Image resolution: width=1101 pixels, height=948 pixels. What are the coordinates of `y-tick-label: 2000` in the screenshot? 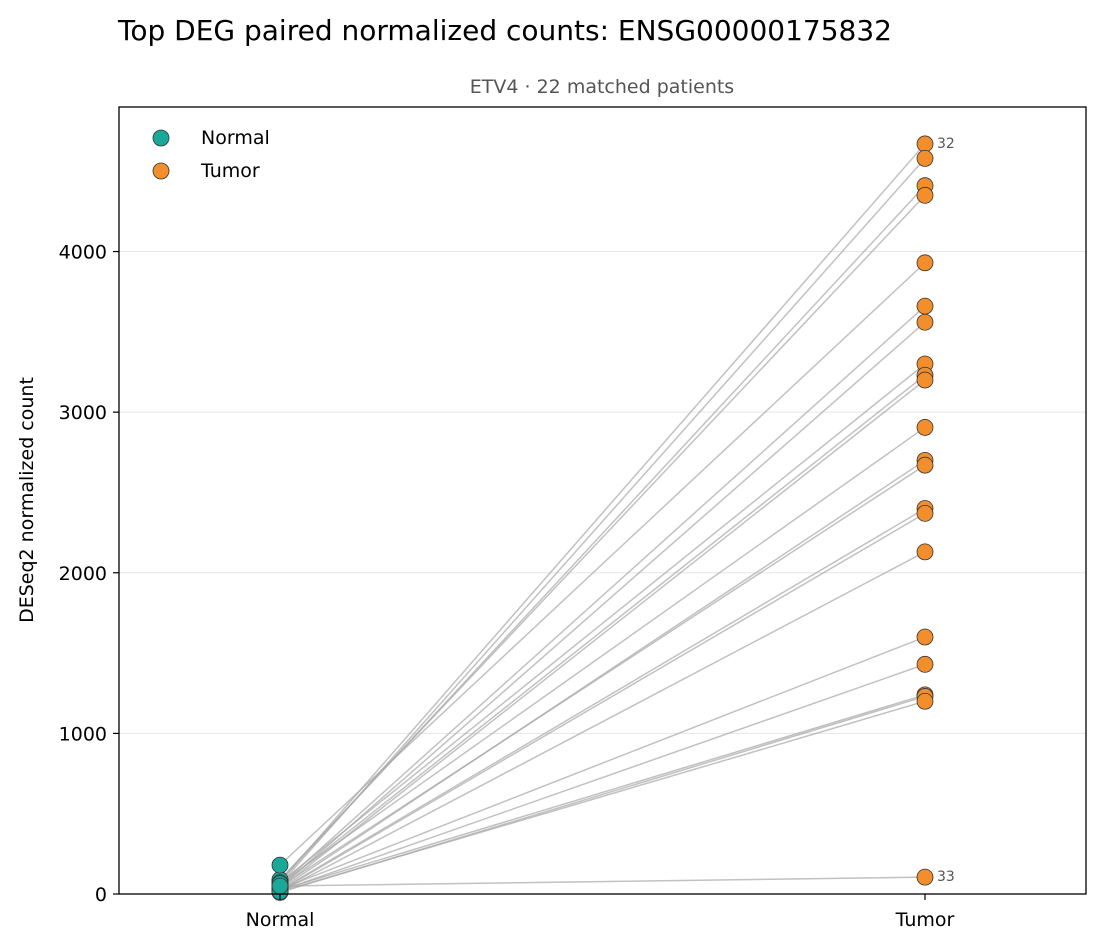 It's located at (83, 574).